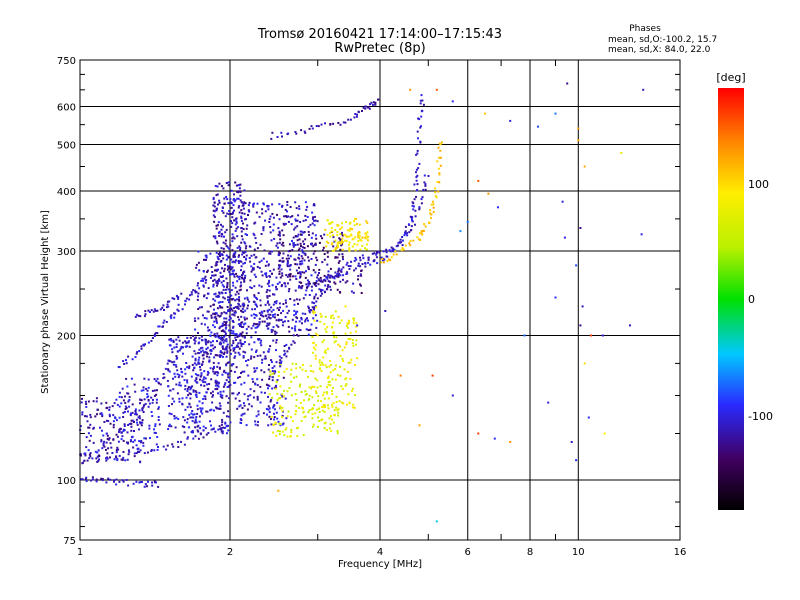 The height and width of the screenshot is (600, 800). Describe the element at coordinates (66, 252) in the screenshot. I see `y-tick-label: 300` at that location.